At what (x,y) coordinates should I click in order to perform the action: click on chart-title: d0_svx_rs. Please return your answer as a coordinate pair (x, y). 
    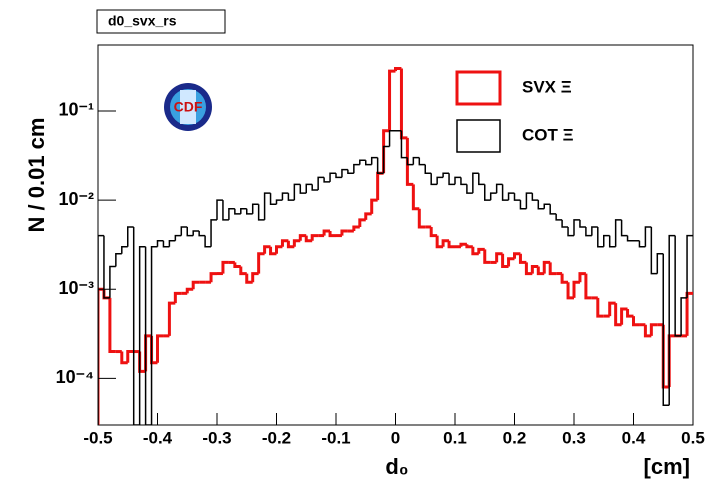
    Looking at the image, I should click on (142, 21).